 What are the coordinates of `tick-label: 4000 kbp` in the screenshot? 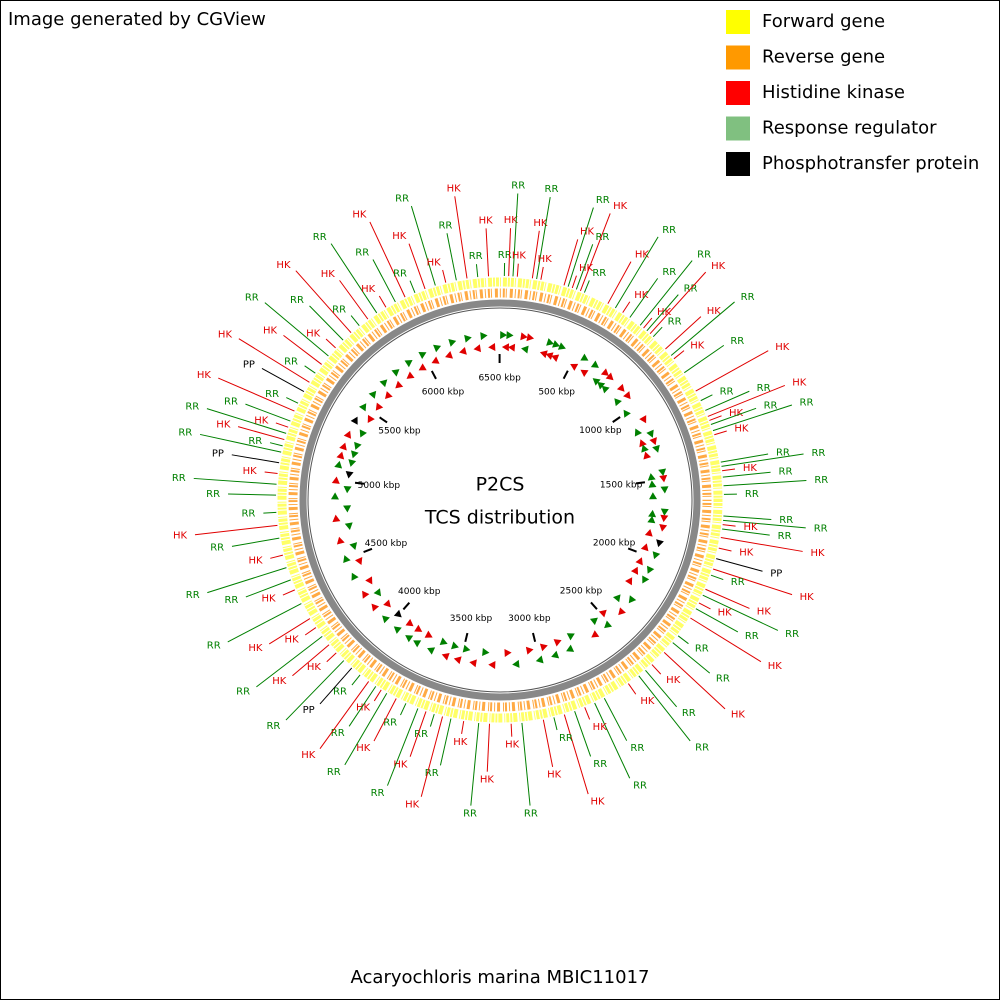 It's located at (419, 592).